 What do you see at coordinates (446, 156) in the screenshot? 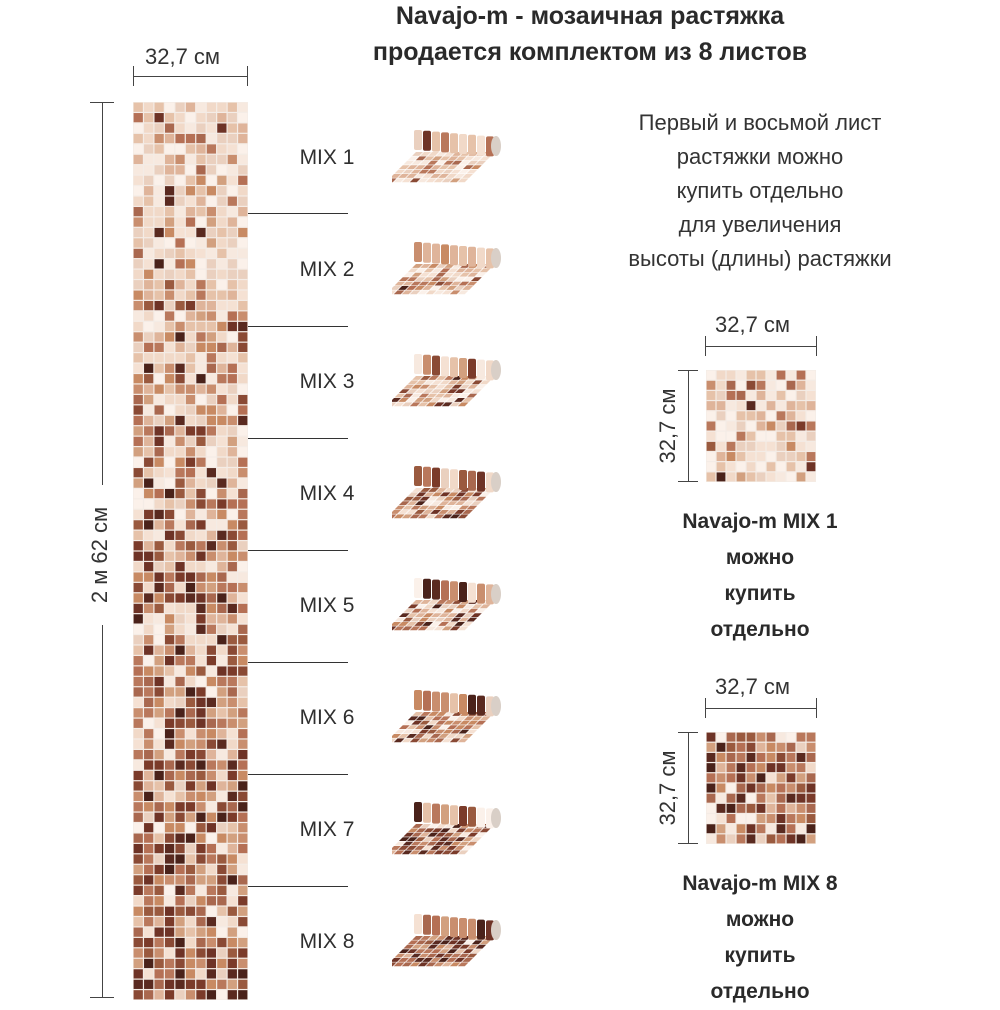
I see `mix-1-roll-image` at bounding box center [446, 156].